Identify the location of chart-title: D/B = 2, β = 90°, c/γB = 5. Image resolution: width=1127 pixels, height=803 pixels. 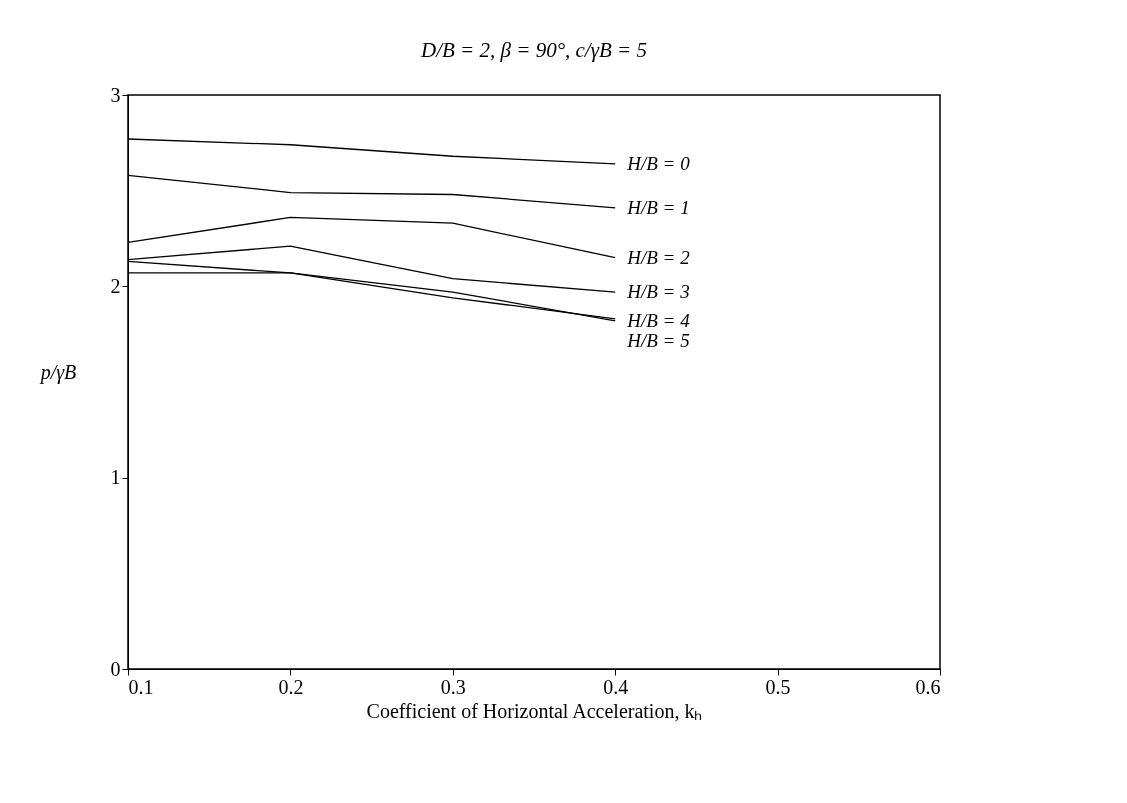
(533, 50).